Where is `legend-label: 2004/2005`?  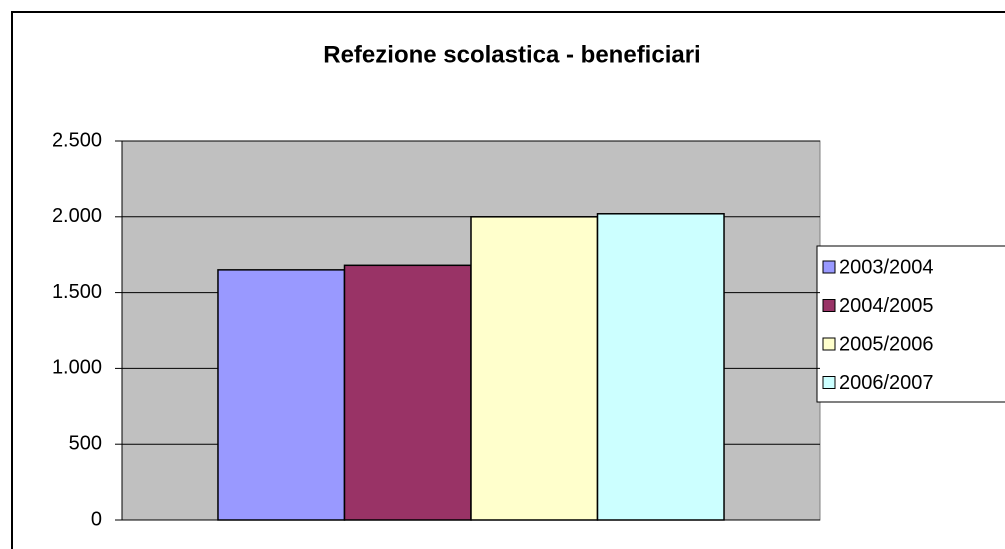
legend-label: 2004/2005 is located at coordinates (886, 306).